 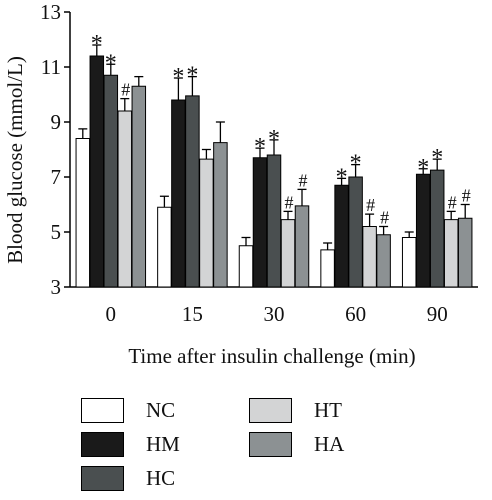 I want to click on legend-label: HT, so click(x=328, y=410).